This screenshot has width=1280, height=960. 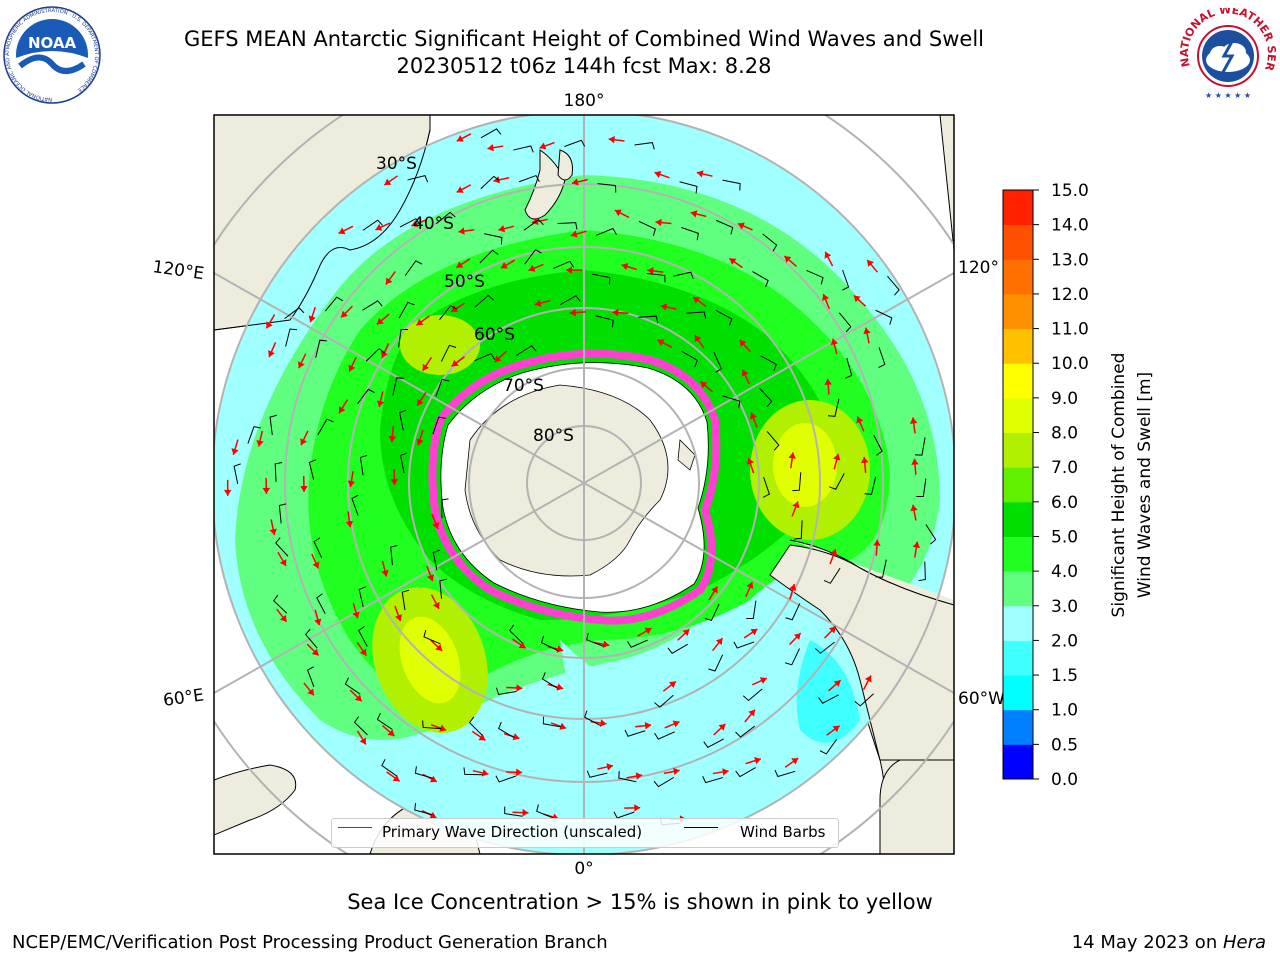 What do you see at coordinates (1064, 607) in the screenshot?
I see `colorbar-tick-label: 3.0` at bounding box center [1064, 607].